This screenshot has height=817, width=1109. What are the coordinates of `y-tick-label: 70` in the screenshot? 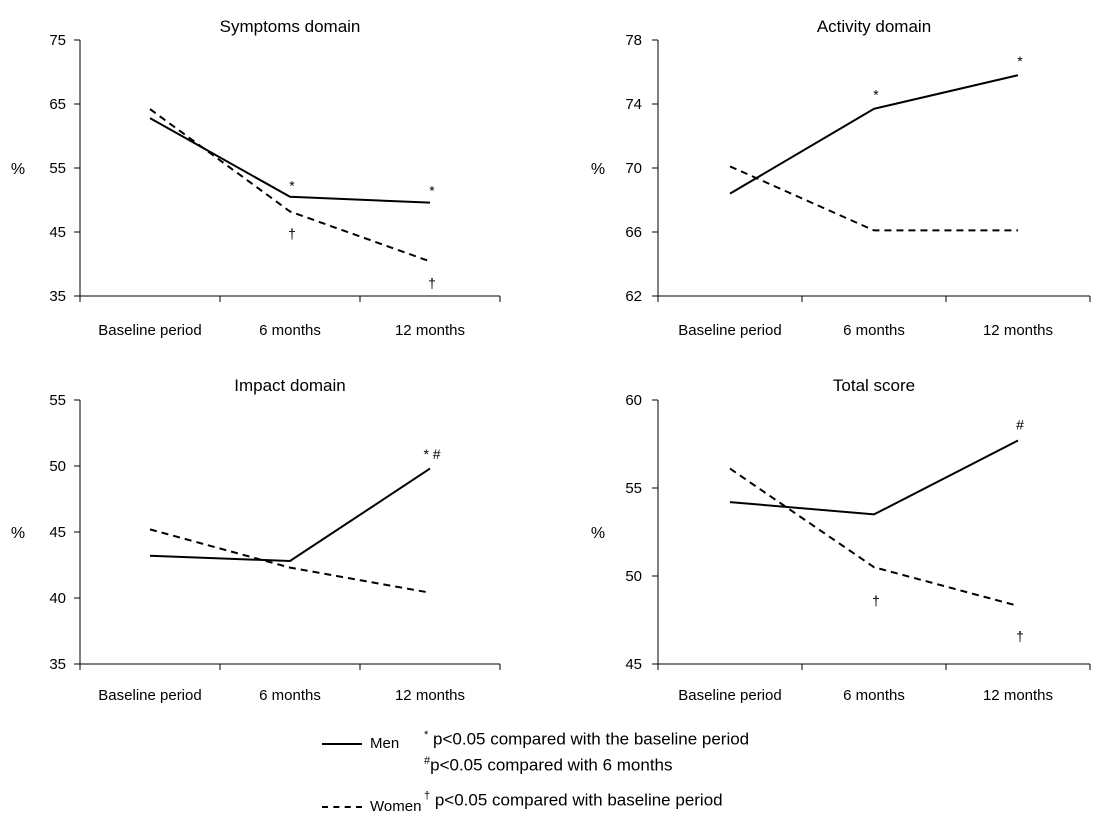 It's located at (633, 168).